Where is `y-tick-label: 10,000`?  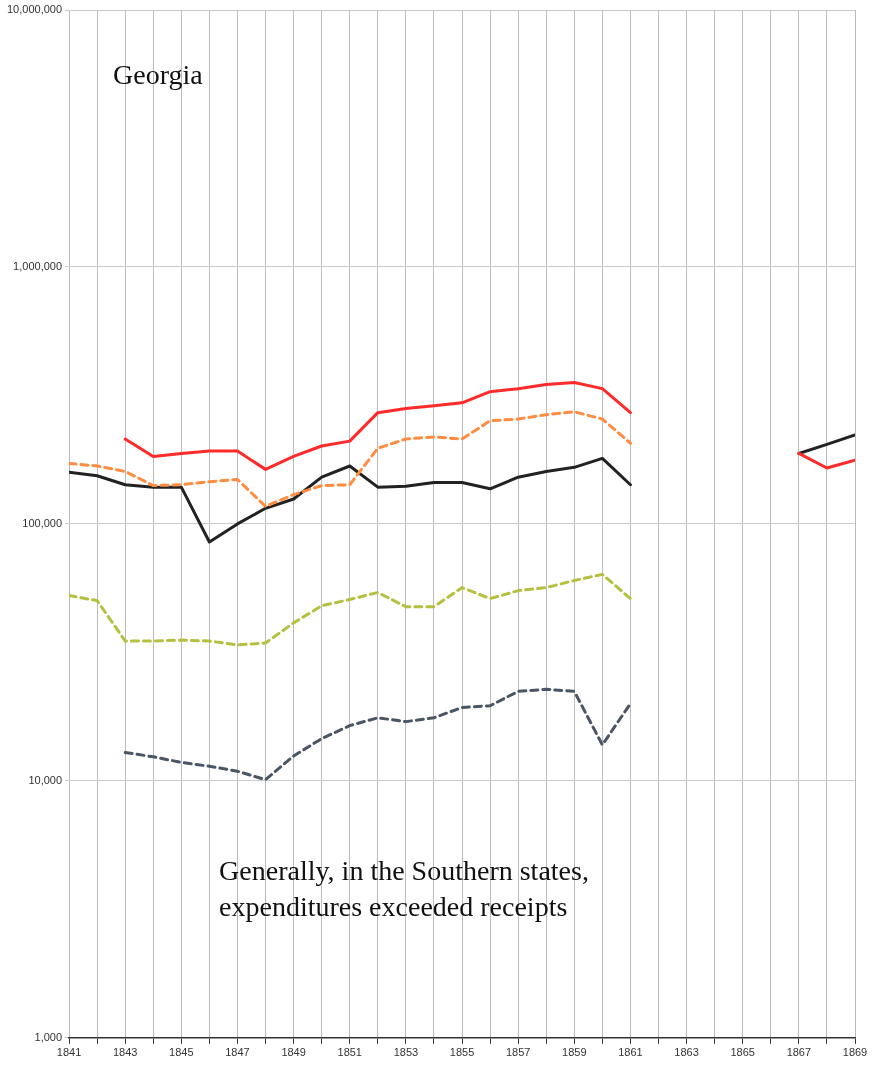 y-tick-label: 10,000 is located at coordinates (45, 779).